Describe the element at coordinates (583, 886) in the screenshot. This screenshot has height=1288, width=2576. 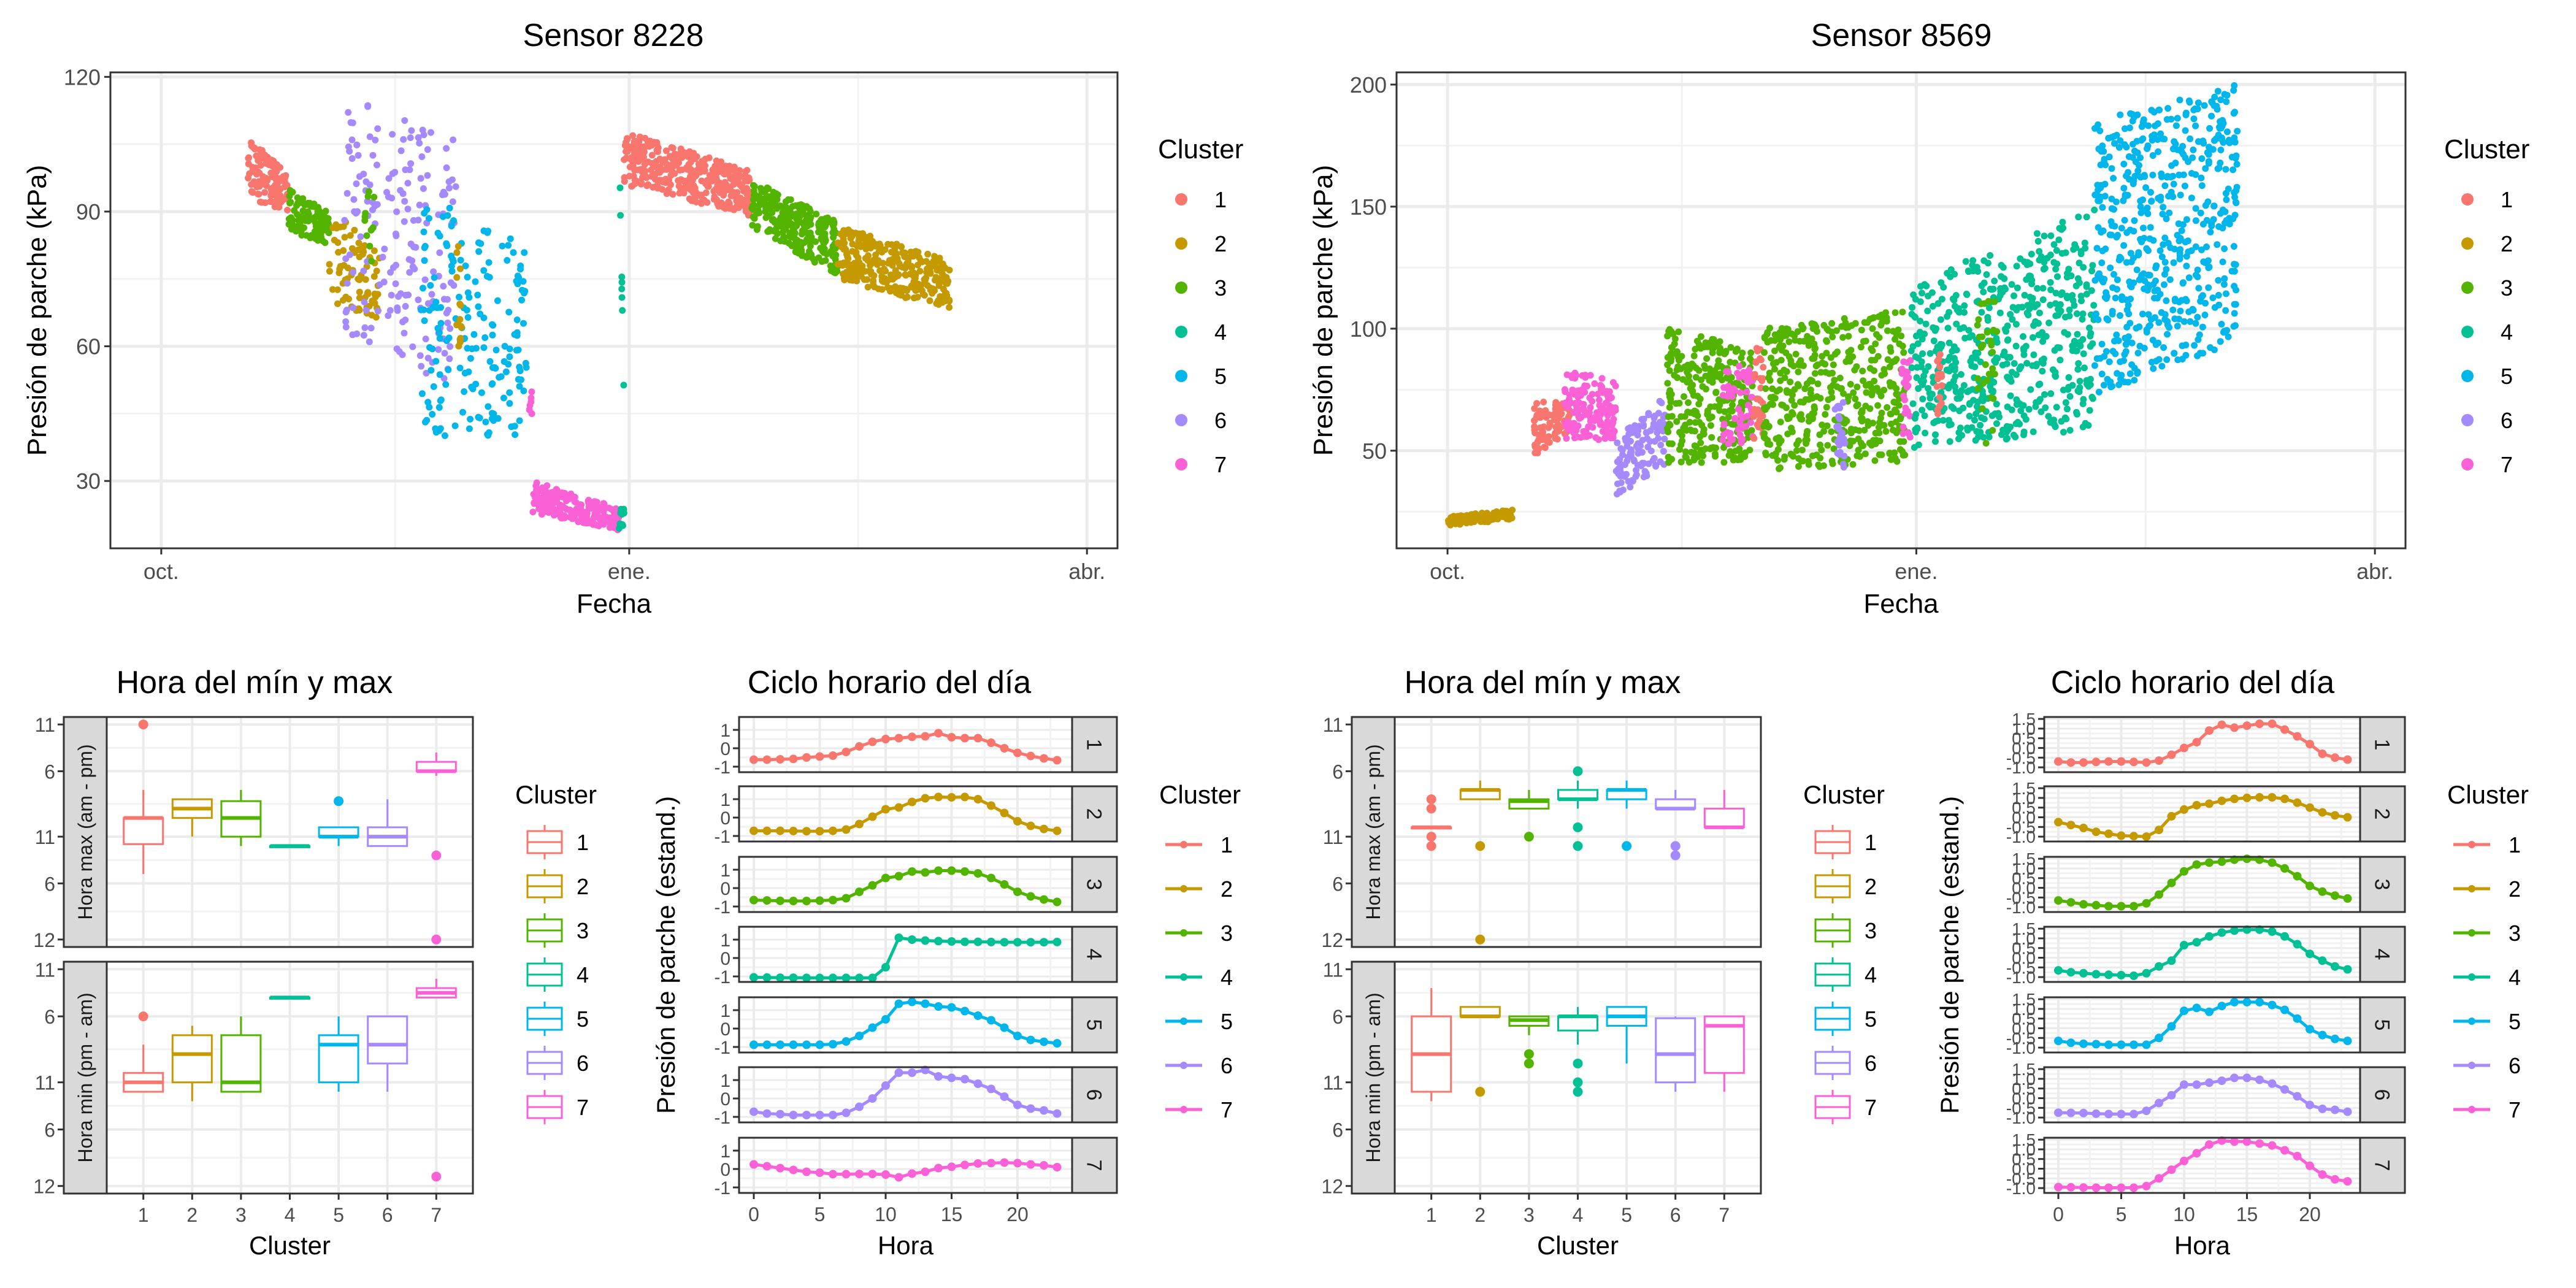
I see `legend-label: 2` at that location.